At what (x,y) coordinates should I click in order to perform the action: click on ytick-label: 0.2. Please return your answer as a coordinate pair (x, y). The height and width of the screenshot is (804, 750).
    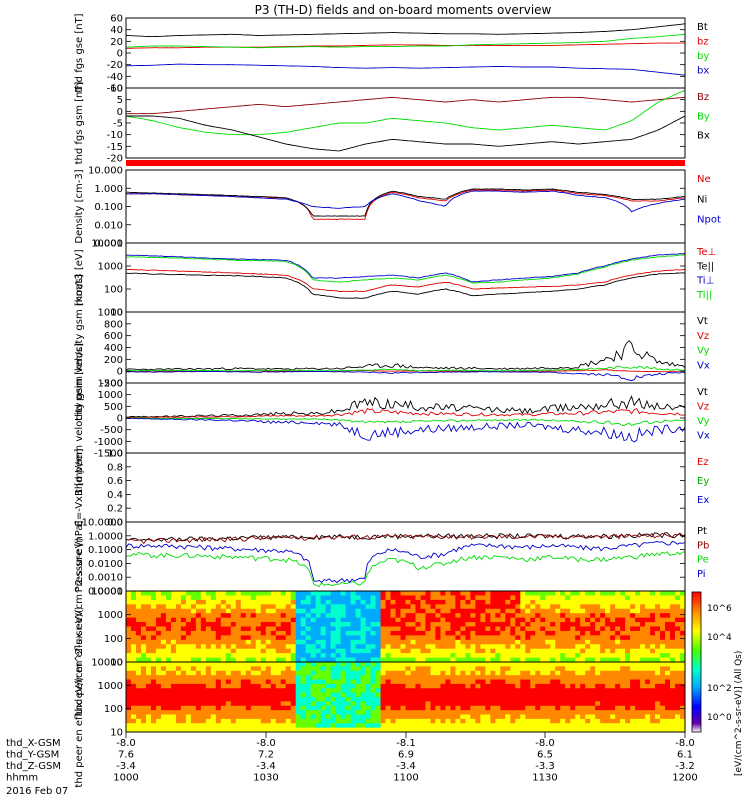
    Looking at the image, I should click on (115, 509).